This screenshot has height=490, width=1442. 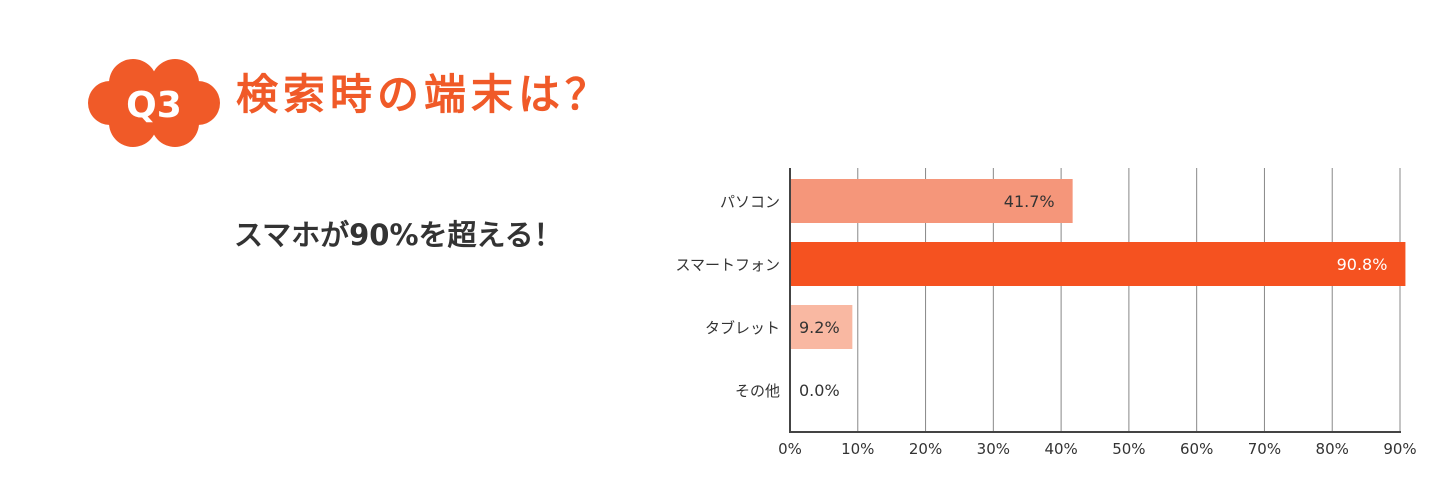 I want to click on data-label: 0.0%, so click(x=819, y=390).